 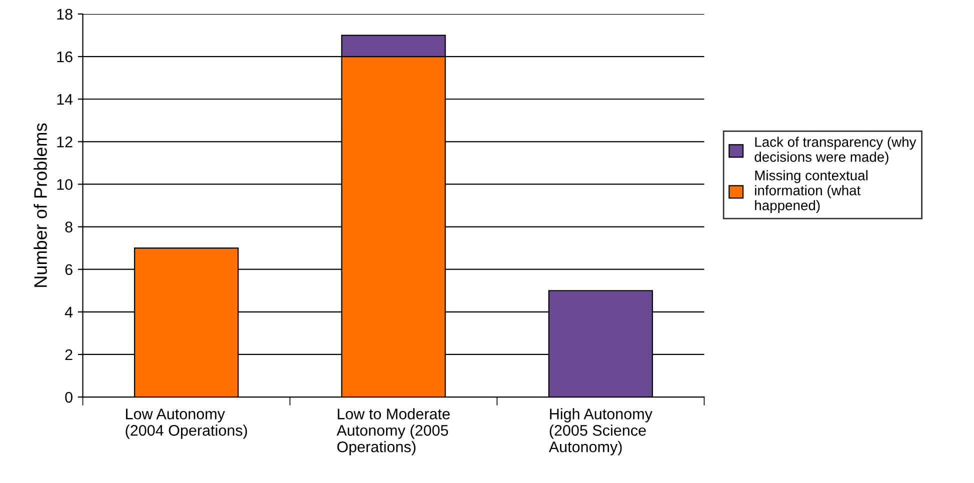 I want to click on y-tick-label: 14, so click(x=65, y=99).